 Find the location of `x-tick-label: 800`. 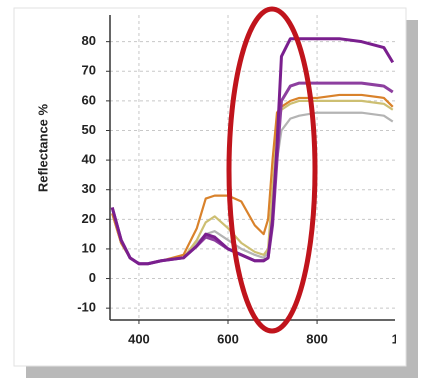

x-tick-label: 800 is located at coordinates (317, 338).